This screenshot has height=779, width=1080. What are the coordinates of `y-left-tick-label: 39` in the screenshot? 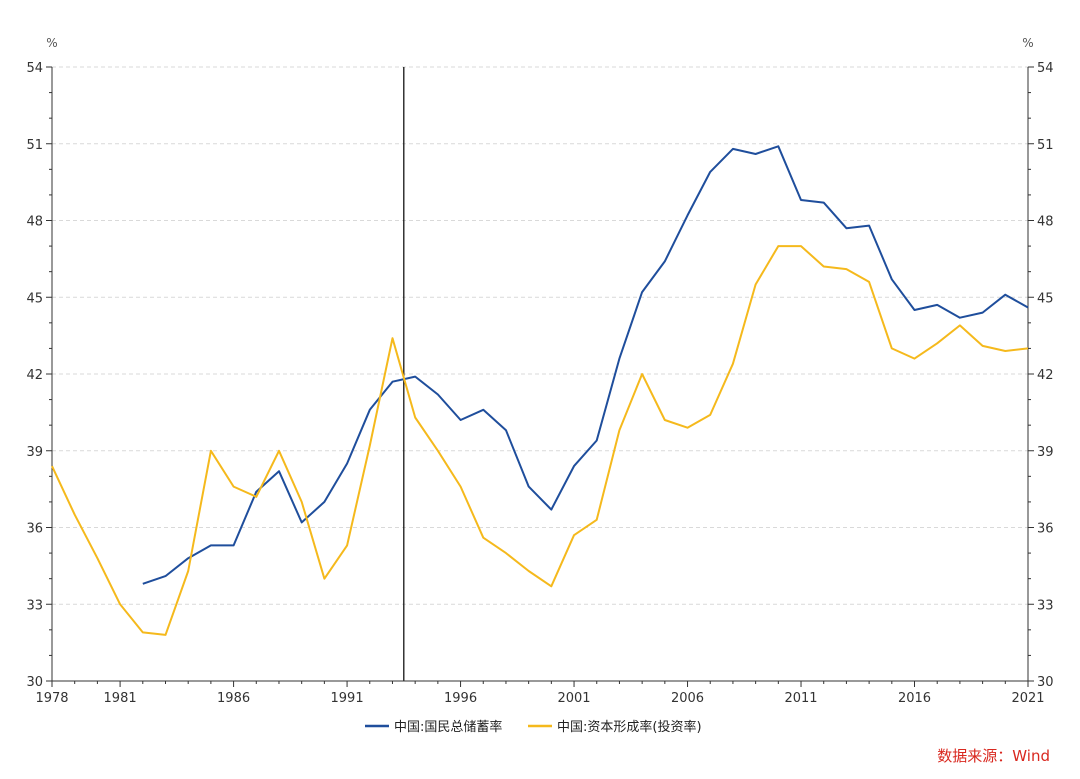 It's located at (34, 452).